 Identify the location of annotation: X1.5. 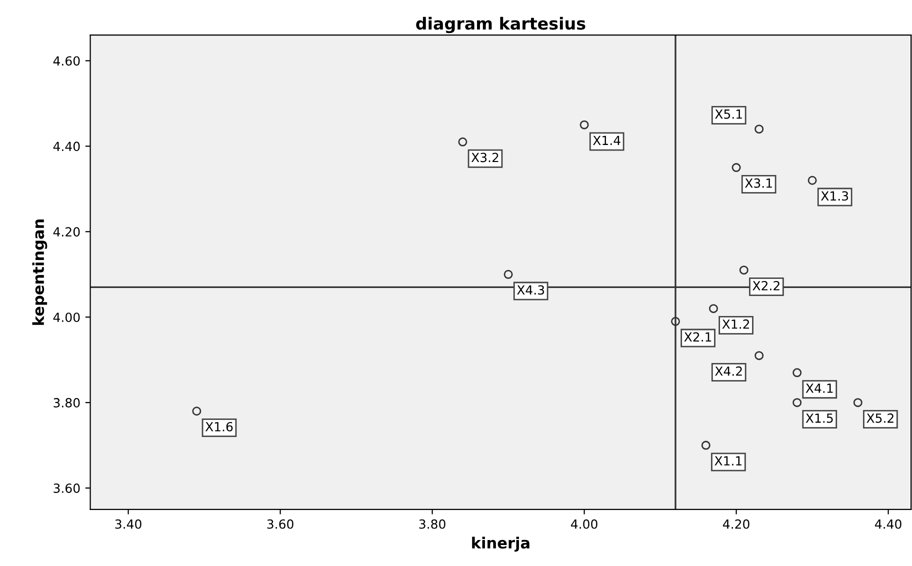
(819, 418).